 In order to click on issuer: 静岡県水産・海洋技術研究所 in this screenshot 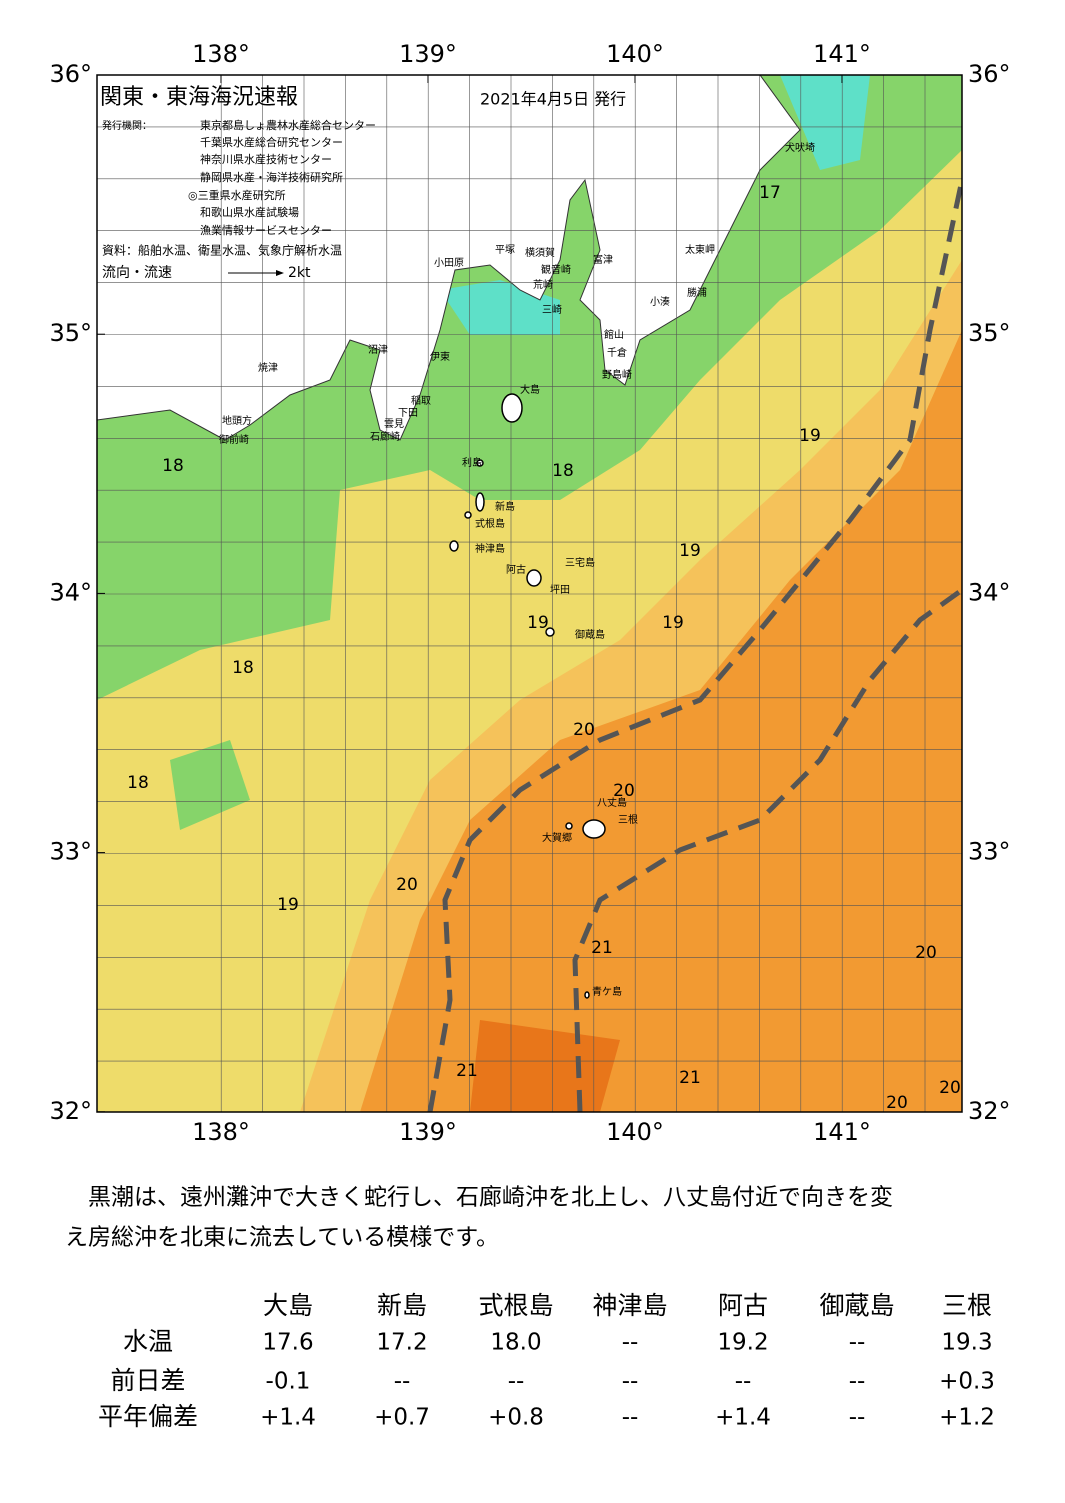, I will do `click(271, 177)`.